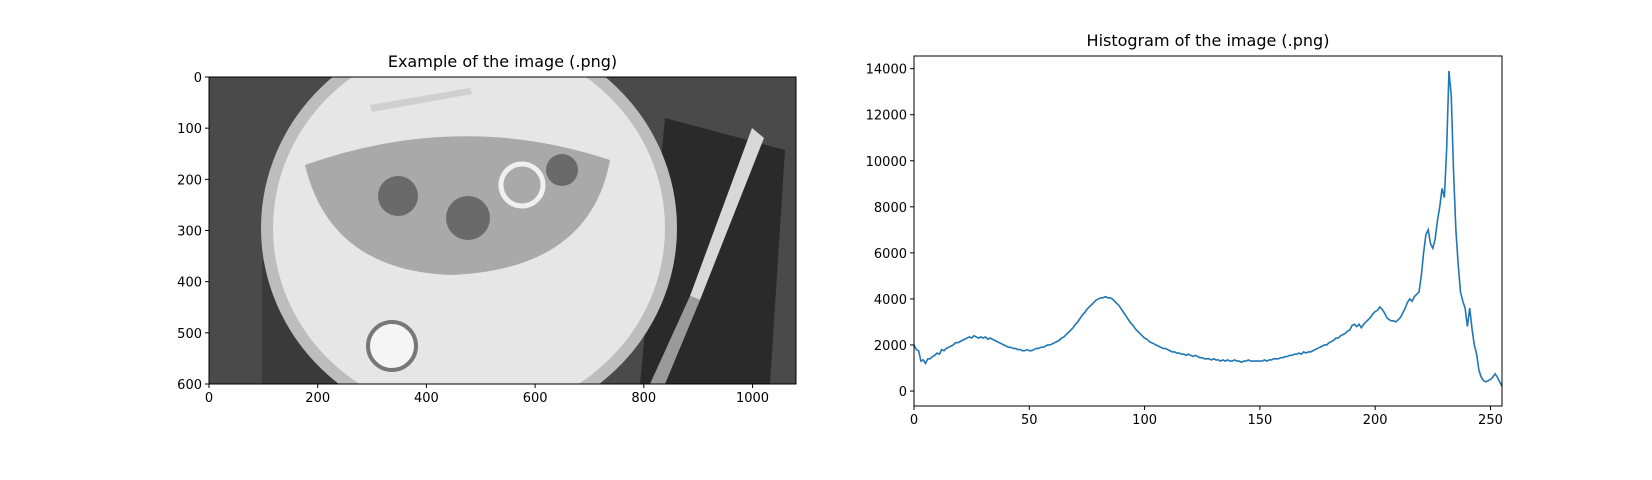 The width and height of the screenshot is (1652, 480). I want to click on x-tick-label: 800, so click(643, 398).